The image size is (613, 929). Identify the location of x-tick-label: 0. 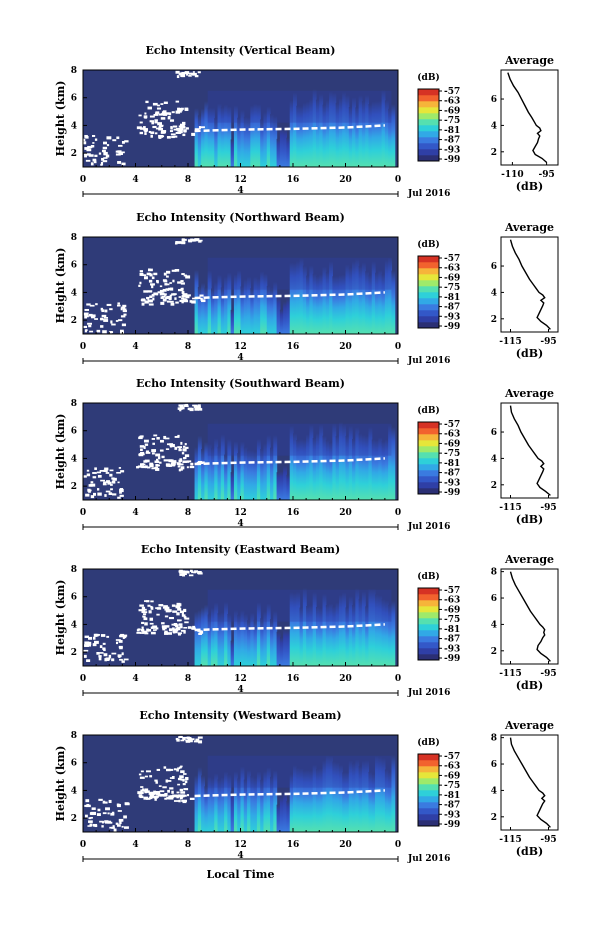
(398, 347).